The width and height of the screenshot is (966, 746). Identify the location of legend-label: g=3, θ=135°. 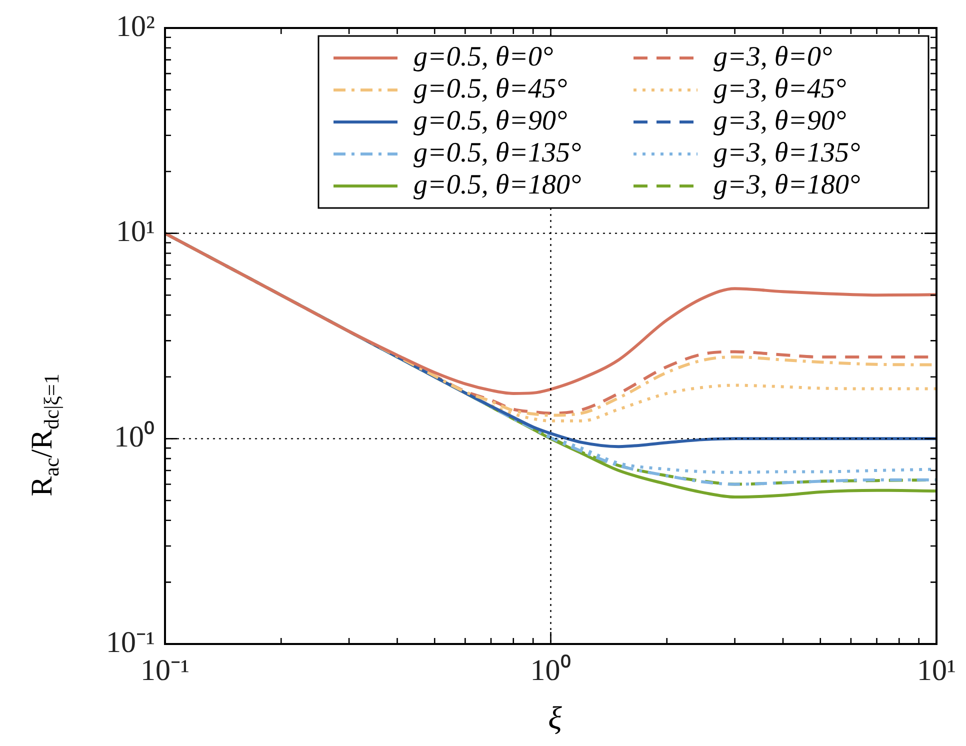
(787, 152).